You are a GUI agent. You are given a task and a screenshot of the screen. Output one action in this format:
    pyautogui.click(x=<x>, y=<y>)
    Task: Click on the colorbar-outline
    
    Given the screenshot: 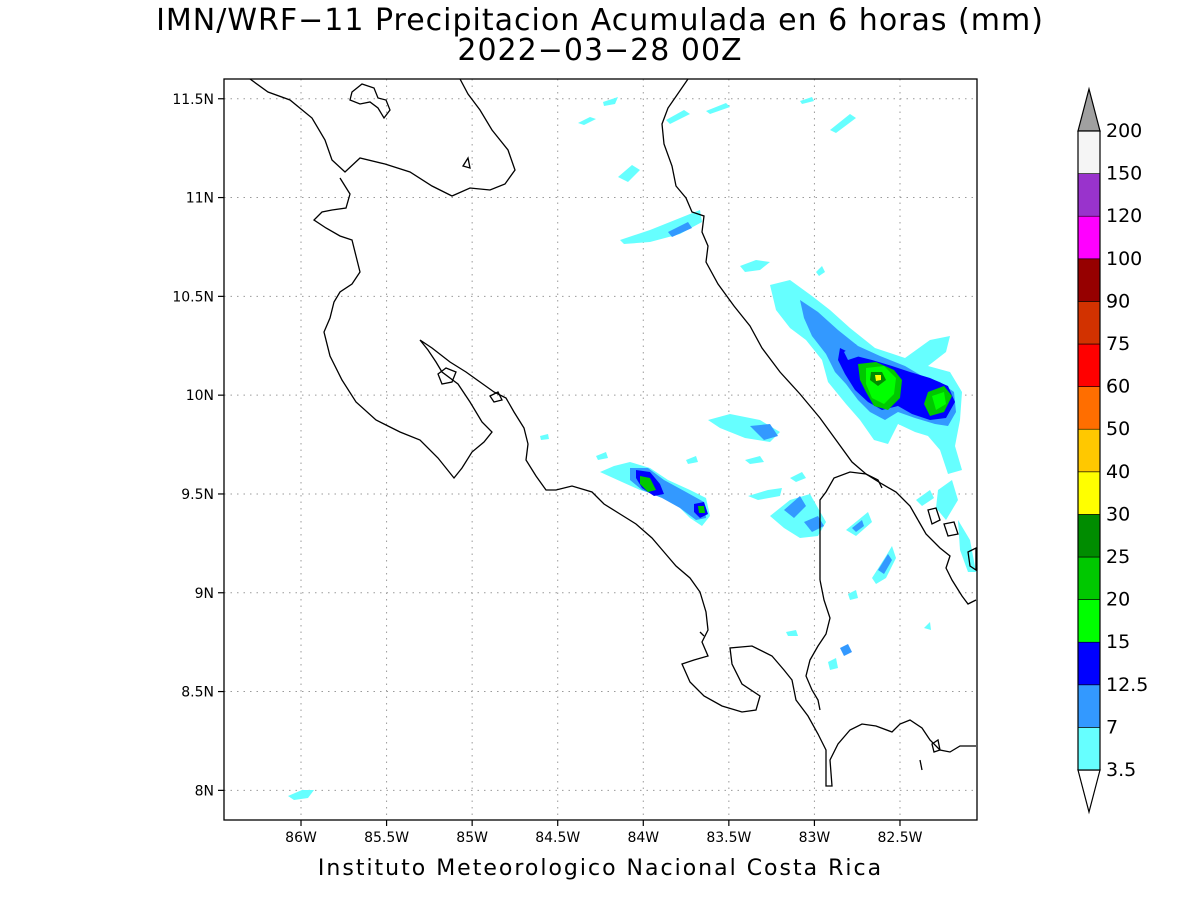 What is the action you would take?
    pyautogui.click(x=1089, y=450)
    